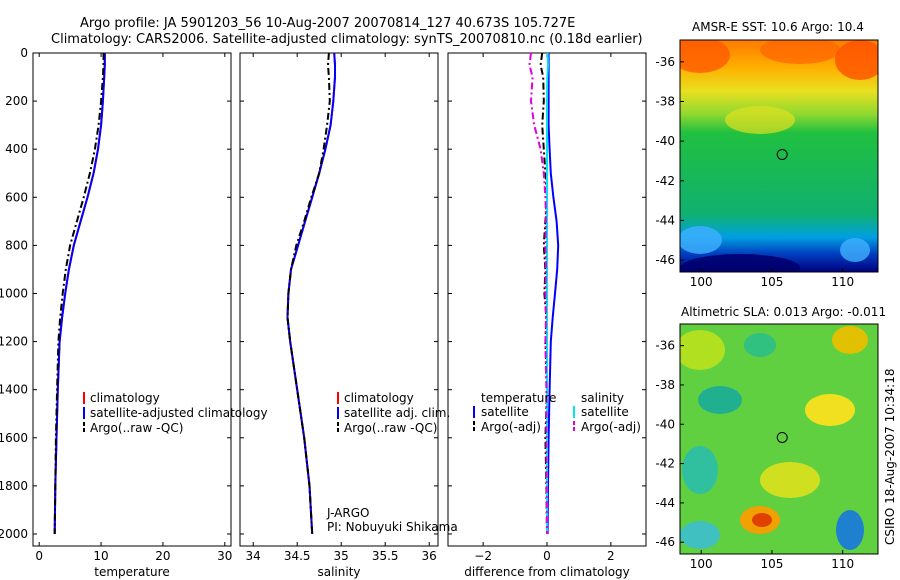 The image size is (900, 580). I want to click on legend-label-satellite: satellite adj. clim., so click(397, 413).